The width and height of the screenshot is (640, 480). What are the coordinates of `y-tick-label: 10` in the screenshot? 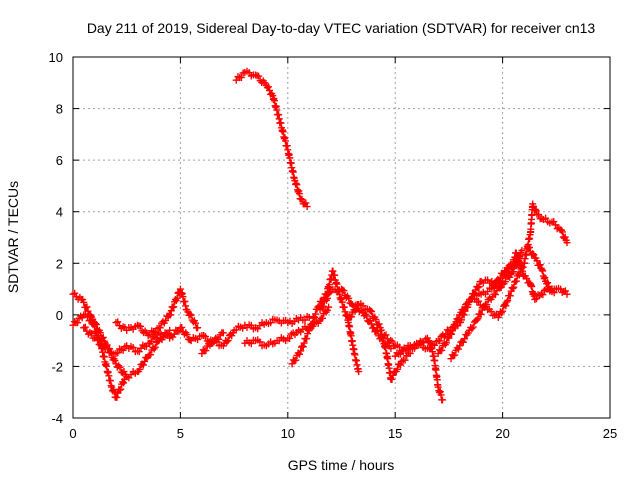 It's located at (56, 57).